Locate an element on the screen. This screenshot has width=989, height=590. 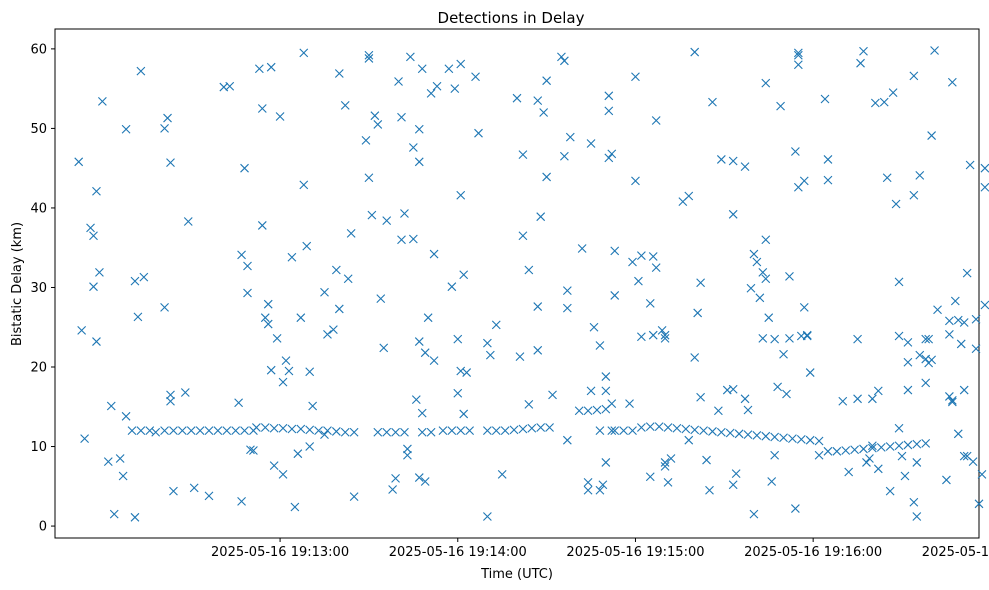
y-tick-label: 60 is located at coordinates (38, 49).